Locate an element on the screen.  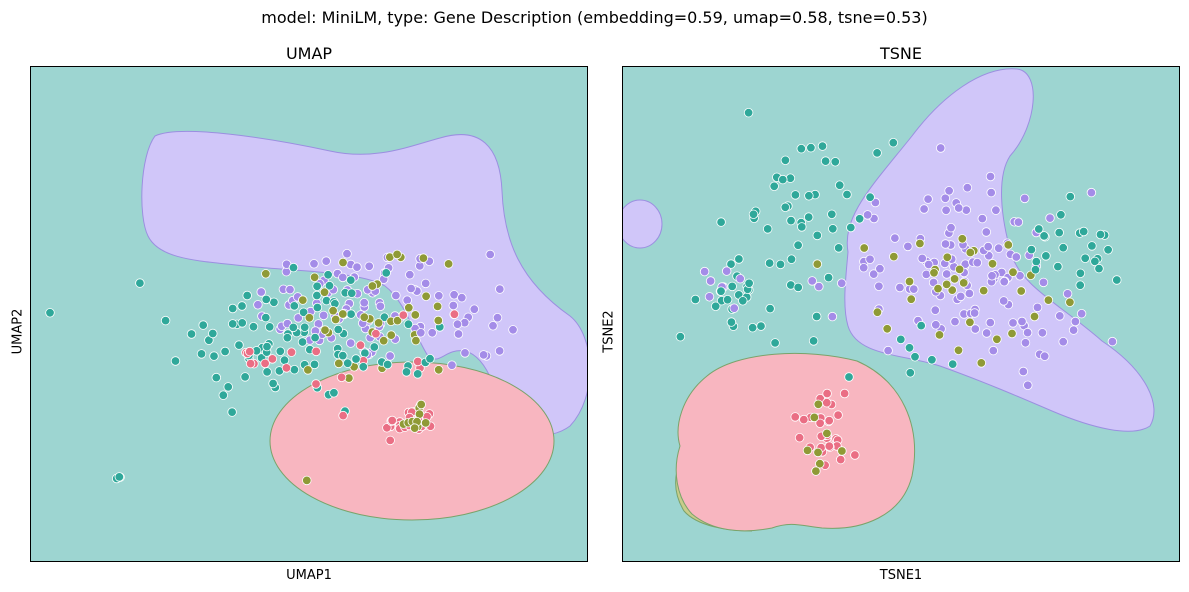
umap-point-pink is located at coordinates (291, 352).